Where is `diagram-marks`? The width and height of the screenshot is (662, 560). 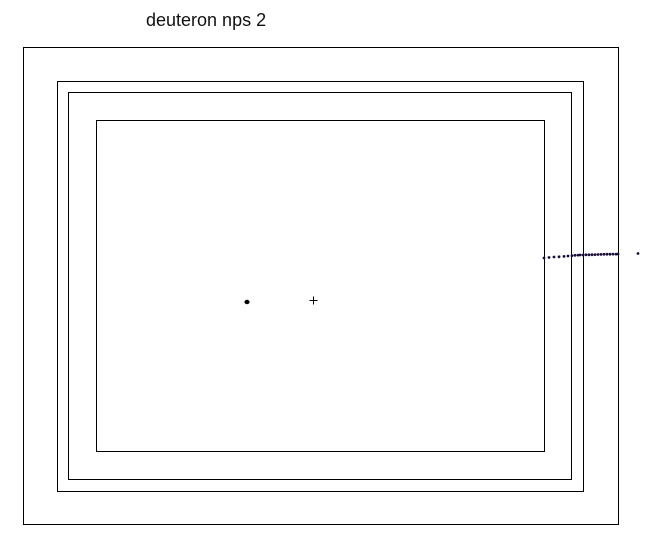
diagram-marks is located at coordinates (442, 278).